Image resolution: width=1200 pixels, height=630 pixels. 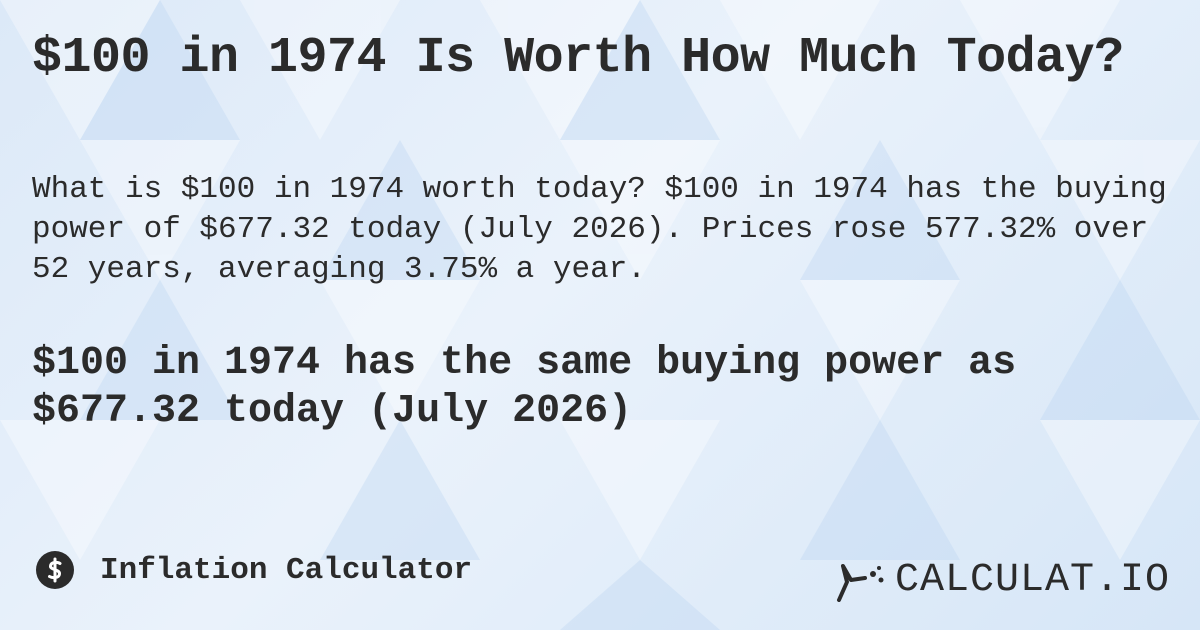 I want to click on brand-name: CALCULAT.IO, so click(x=1032, y=580).